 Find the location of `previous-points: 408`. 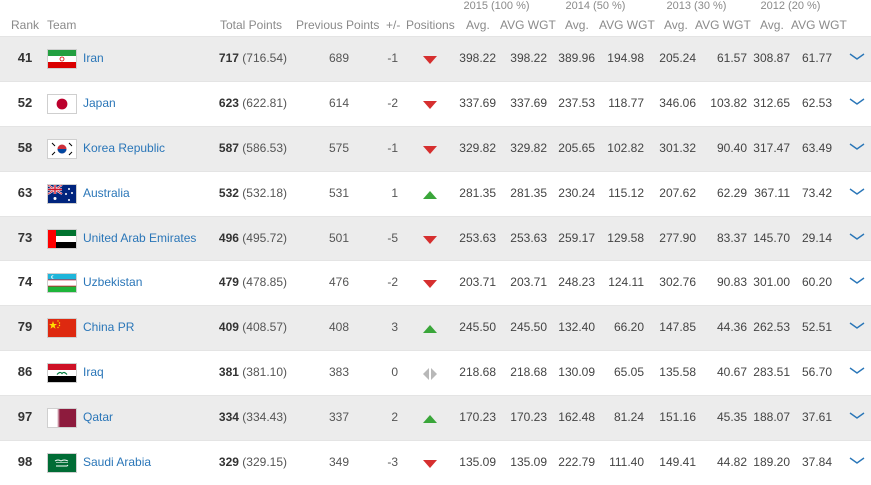

previous-points: 408 is located at coordinates (338, 327).